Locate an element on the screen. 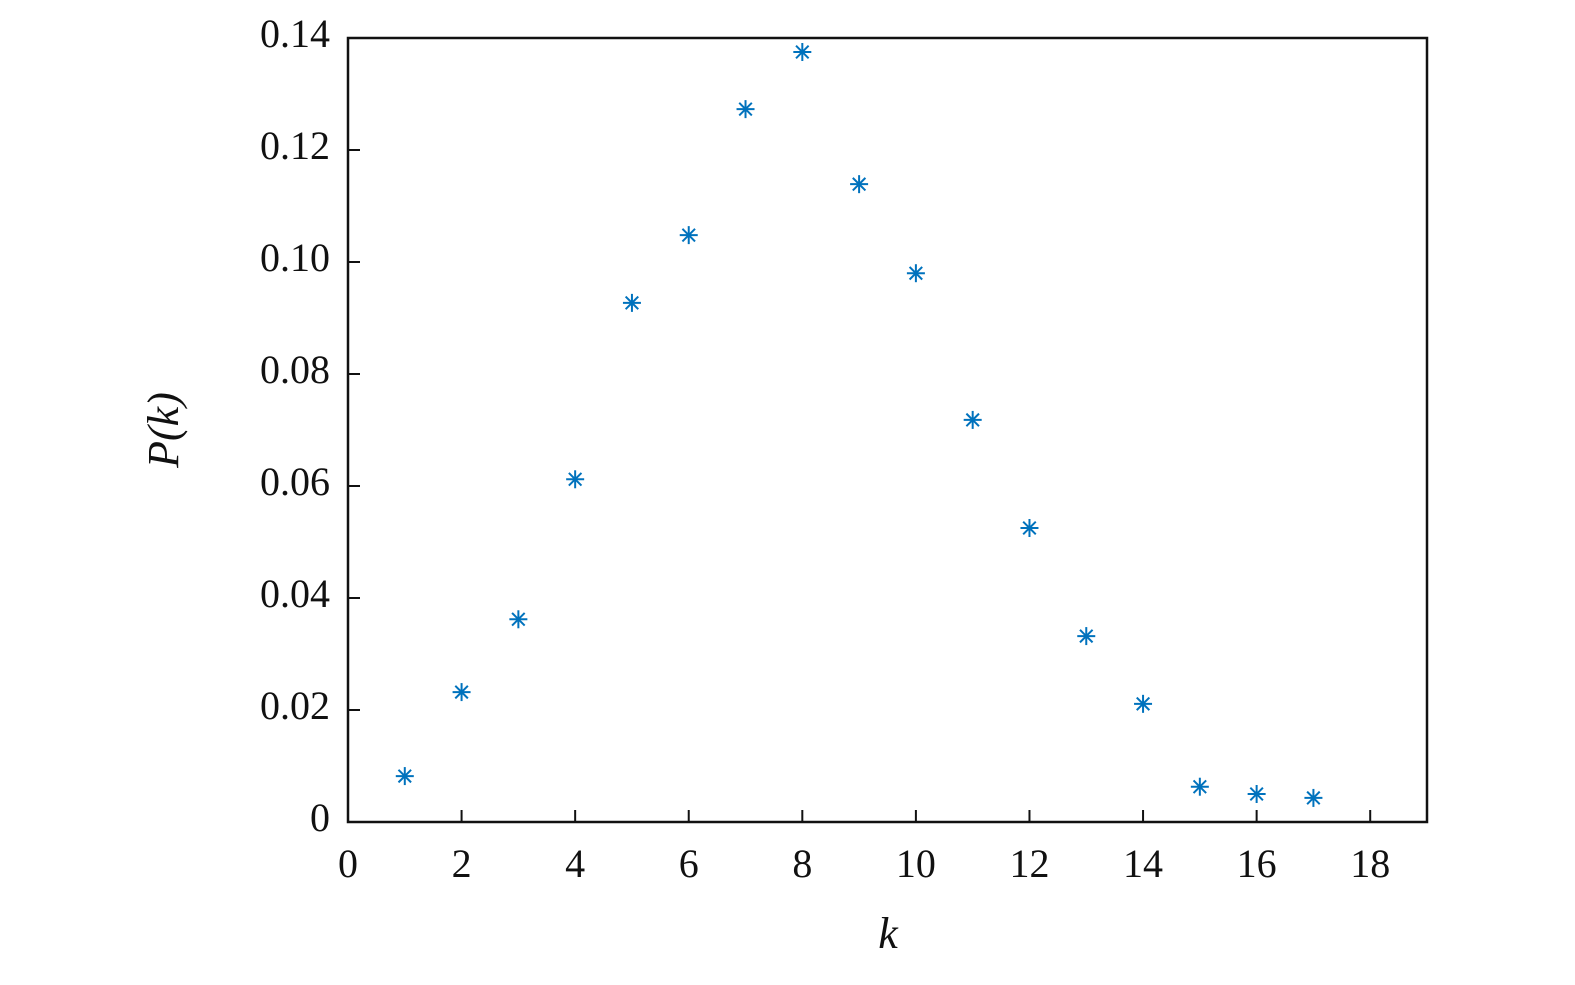 The width and height of the screenshot is (1575, 985). y-tick-label: 0.02 is located at coordinates (295, 705).